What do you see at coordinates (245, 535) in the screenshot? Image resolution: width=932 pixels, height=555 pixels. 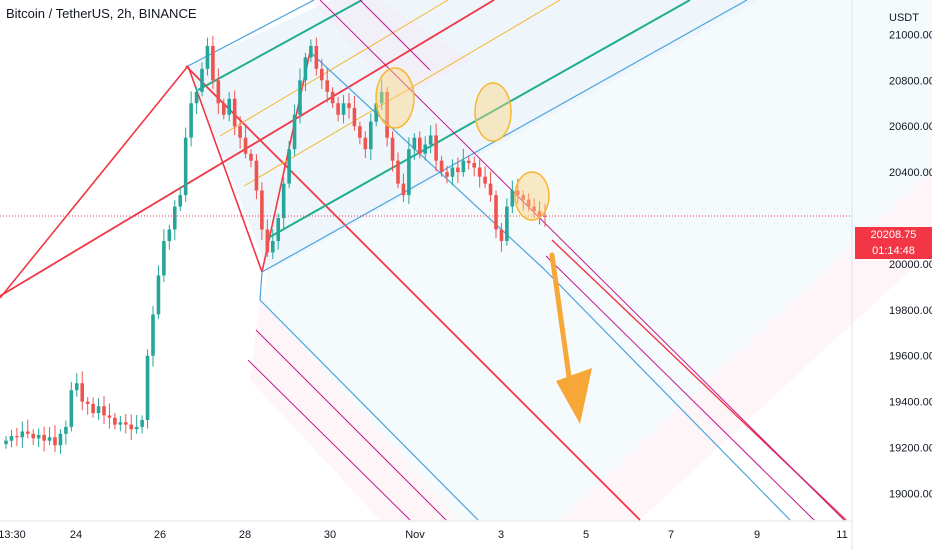 I see `time-tick-label: 28` at bounding box center [245, 535].